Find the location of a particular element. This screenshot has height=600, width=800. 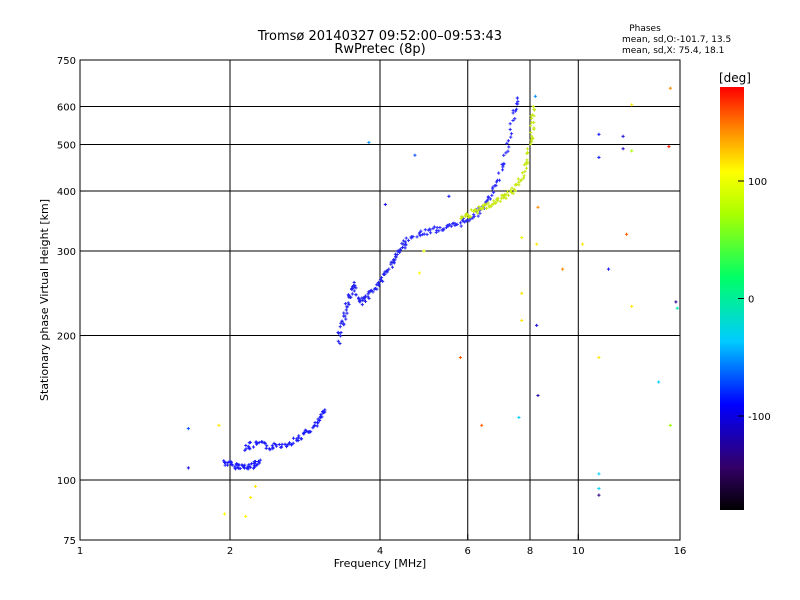

x-tick-label: 6 is located at coordinates (468, 551).